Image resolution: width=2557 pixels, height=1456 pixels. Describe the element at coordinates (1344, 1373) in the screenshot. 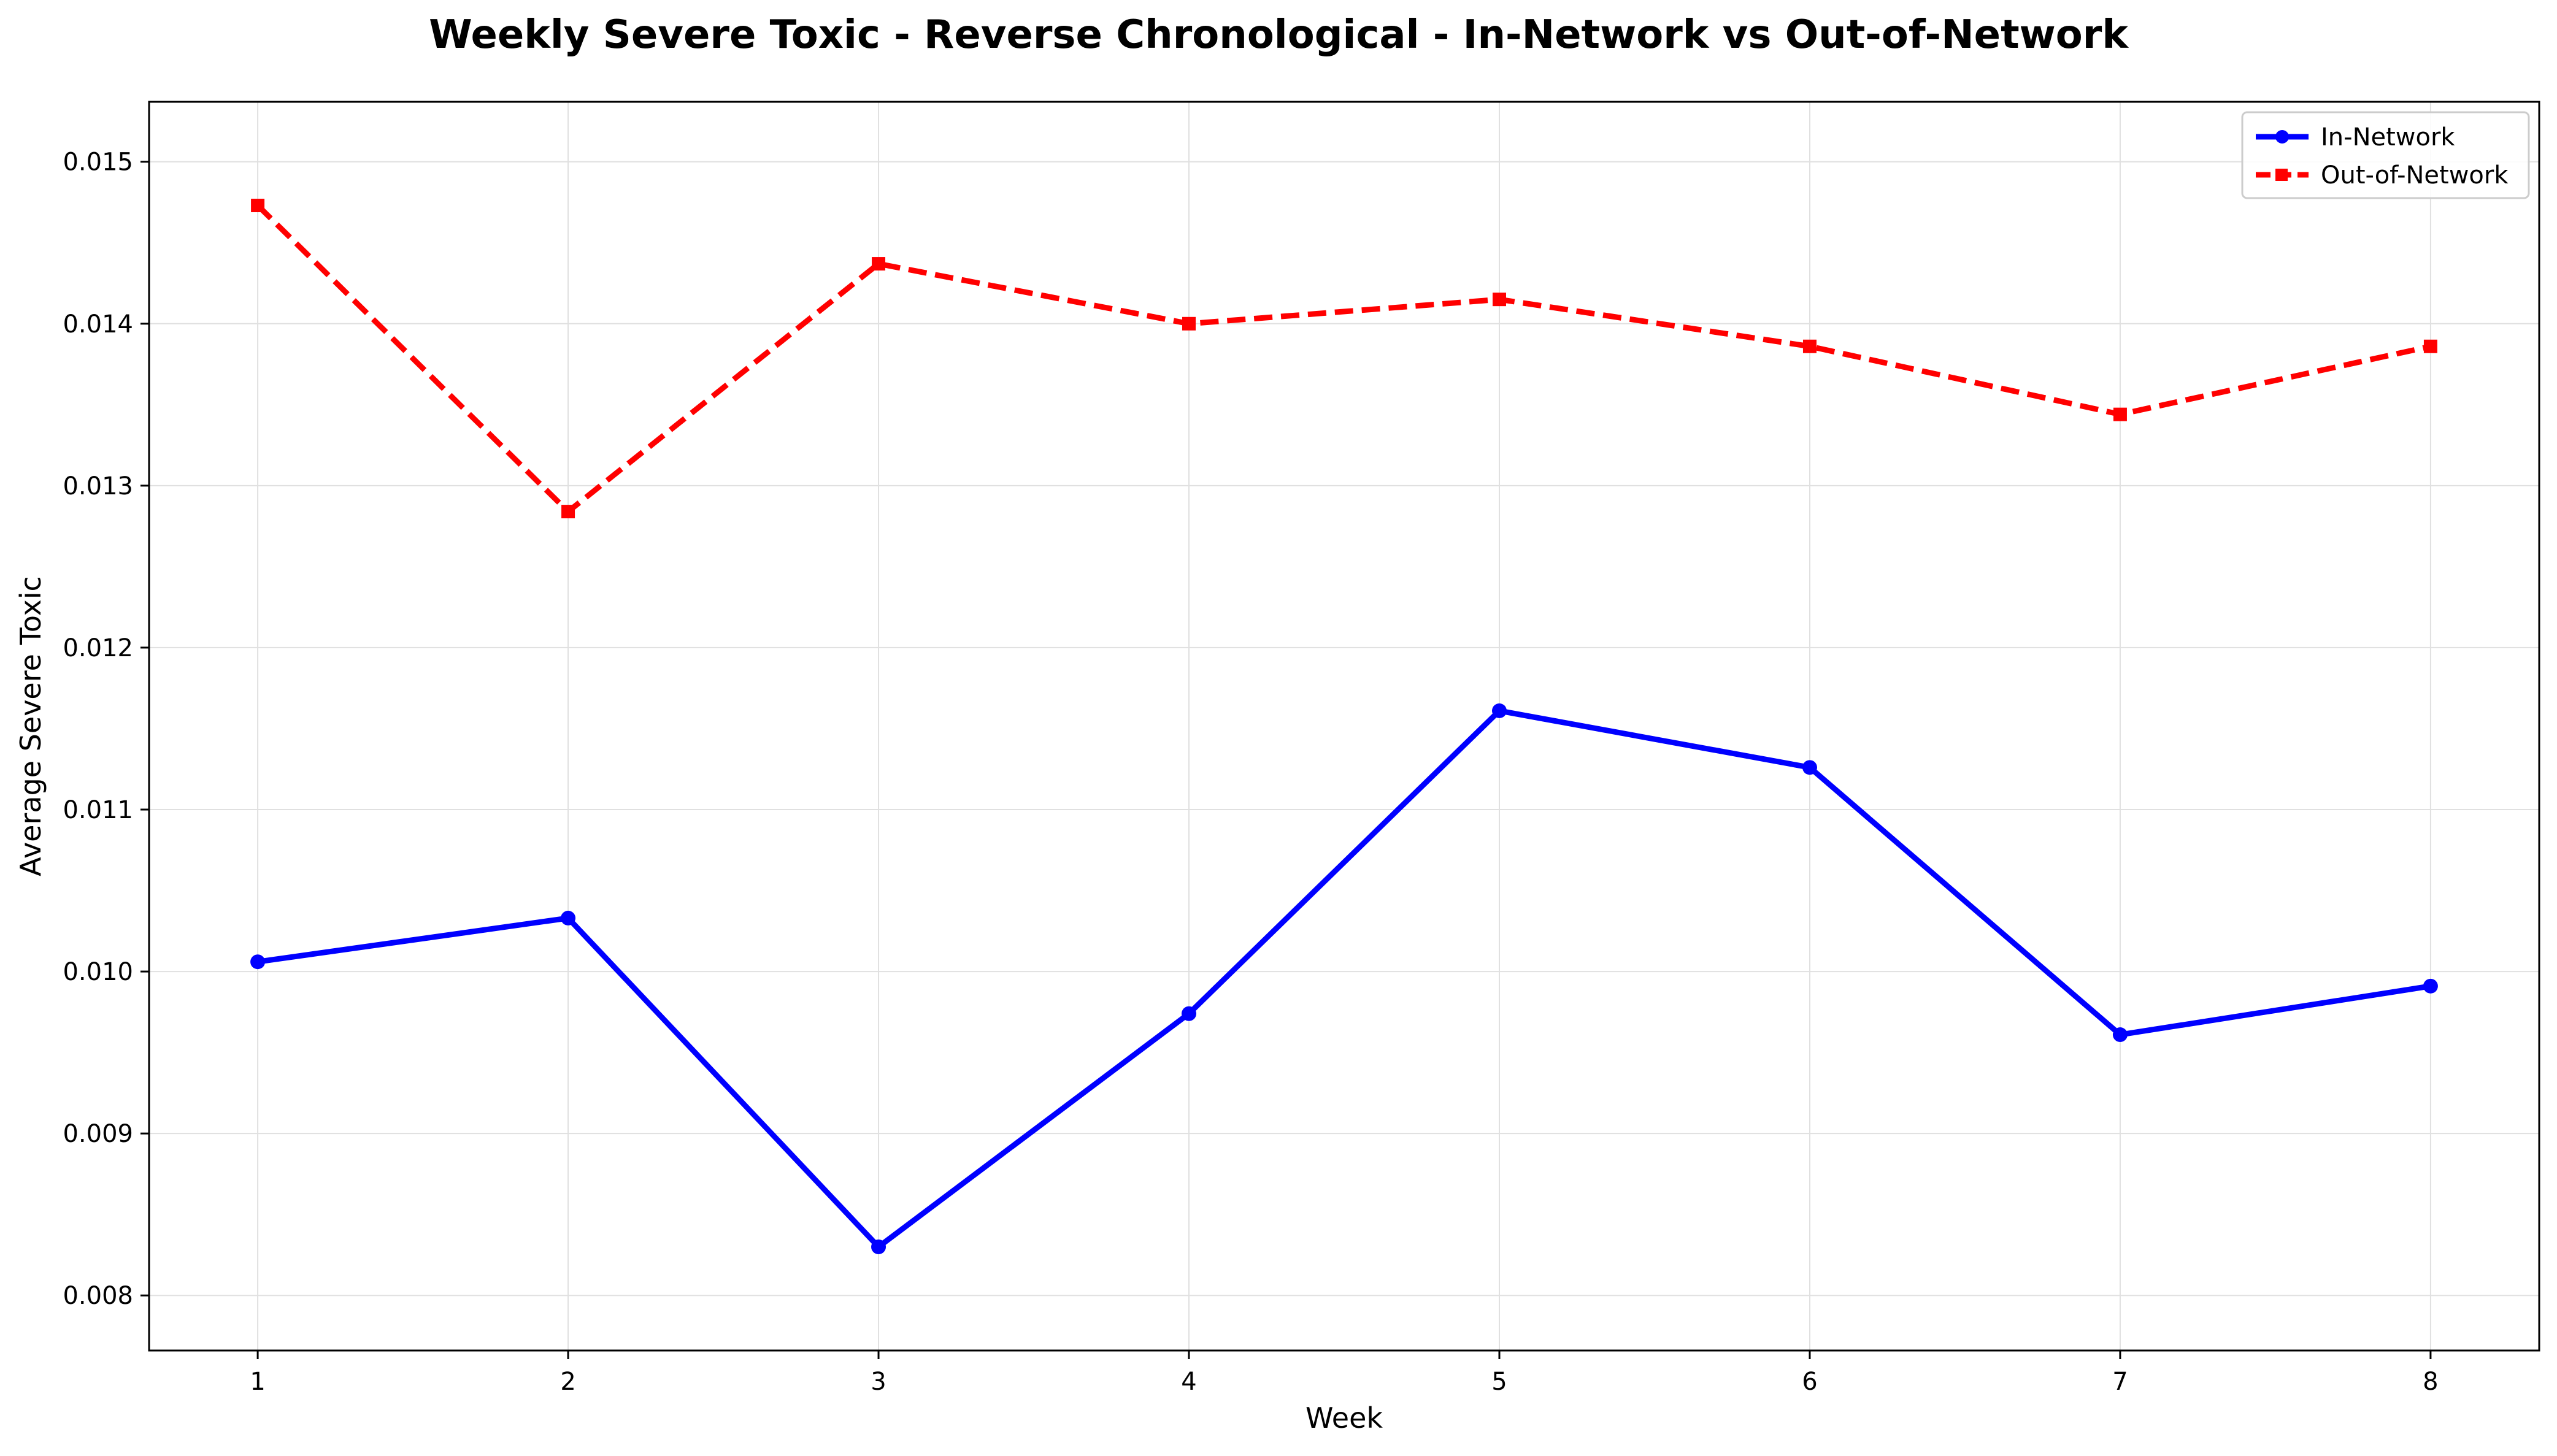

I see `x-axis: 1 2 3 4 5 6 7 8` at that location.